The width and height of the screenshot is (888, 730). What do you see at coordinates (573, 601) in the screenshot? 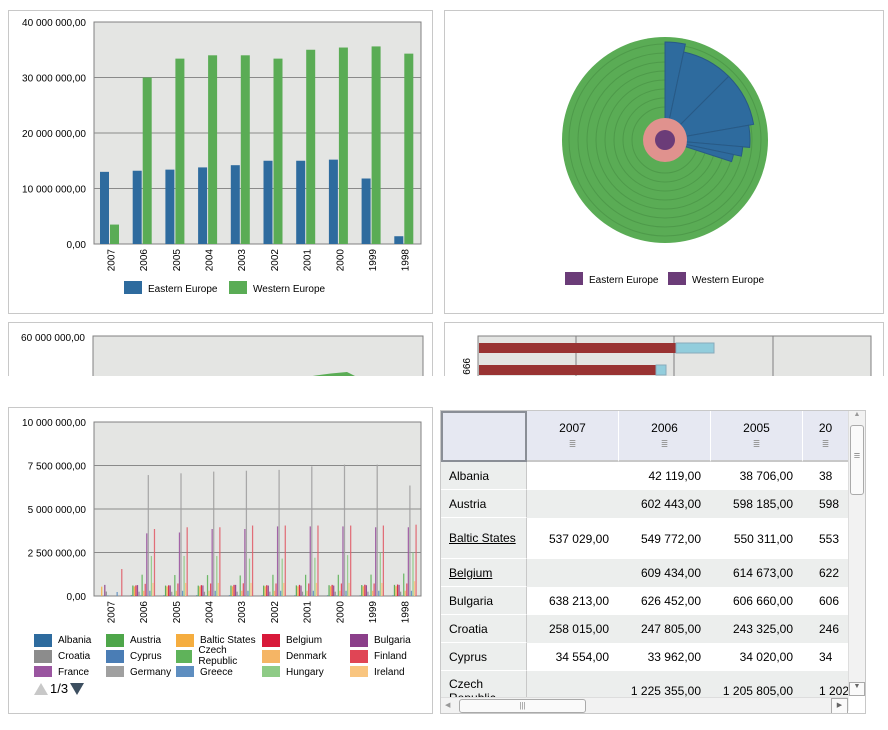
I see `table-cell: 638 213,00` at bounding box center [573, 601].